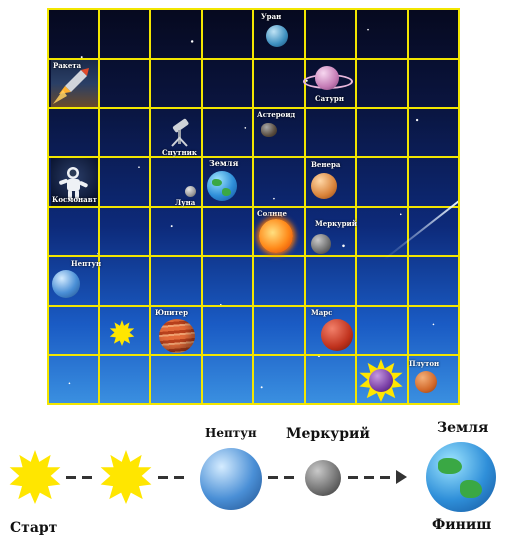  I want to click on jupiter-icon, so click(177, 336).